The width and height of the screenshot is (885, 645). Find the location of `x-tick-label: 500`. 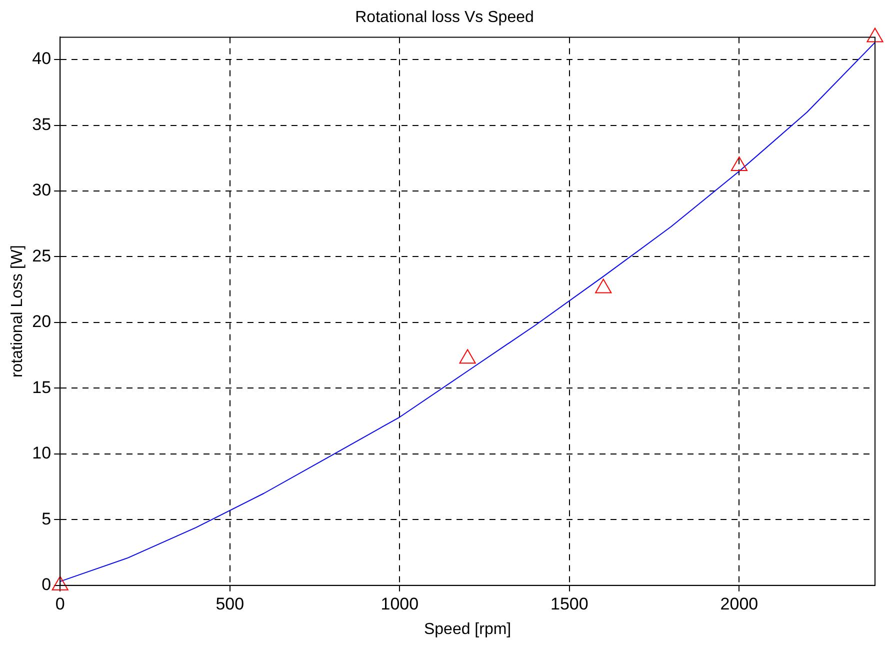

x-tick-label: 500 is located at coordinates (230, 604).